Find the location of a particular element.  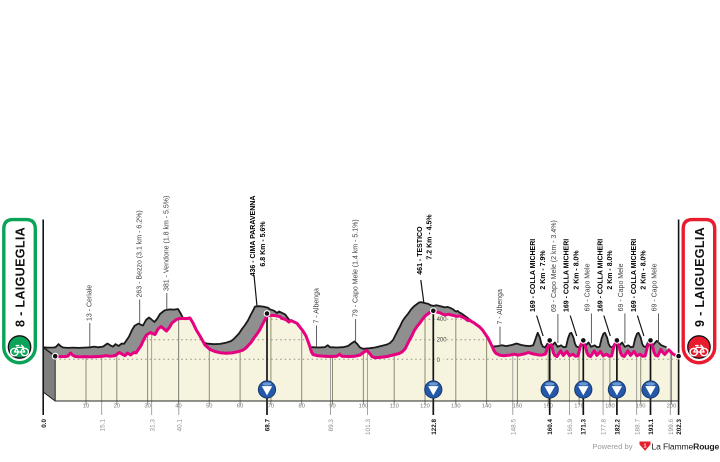

svg-text: 8 - LAIGUEGLIA is located at coordinates (21, 277).